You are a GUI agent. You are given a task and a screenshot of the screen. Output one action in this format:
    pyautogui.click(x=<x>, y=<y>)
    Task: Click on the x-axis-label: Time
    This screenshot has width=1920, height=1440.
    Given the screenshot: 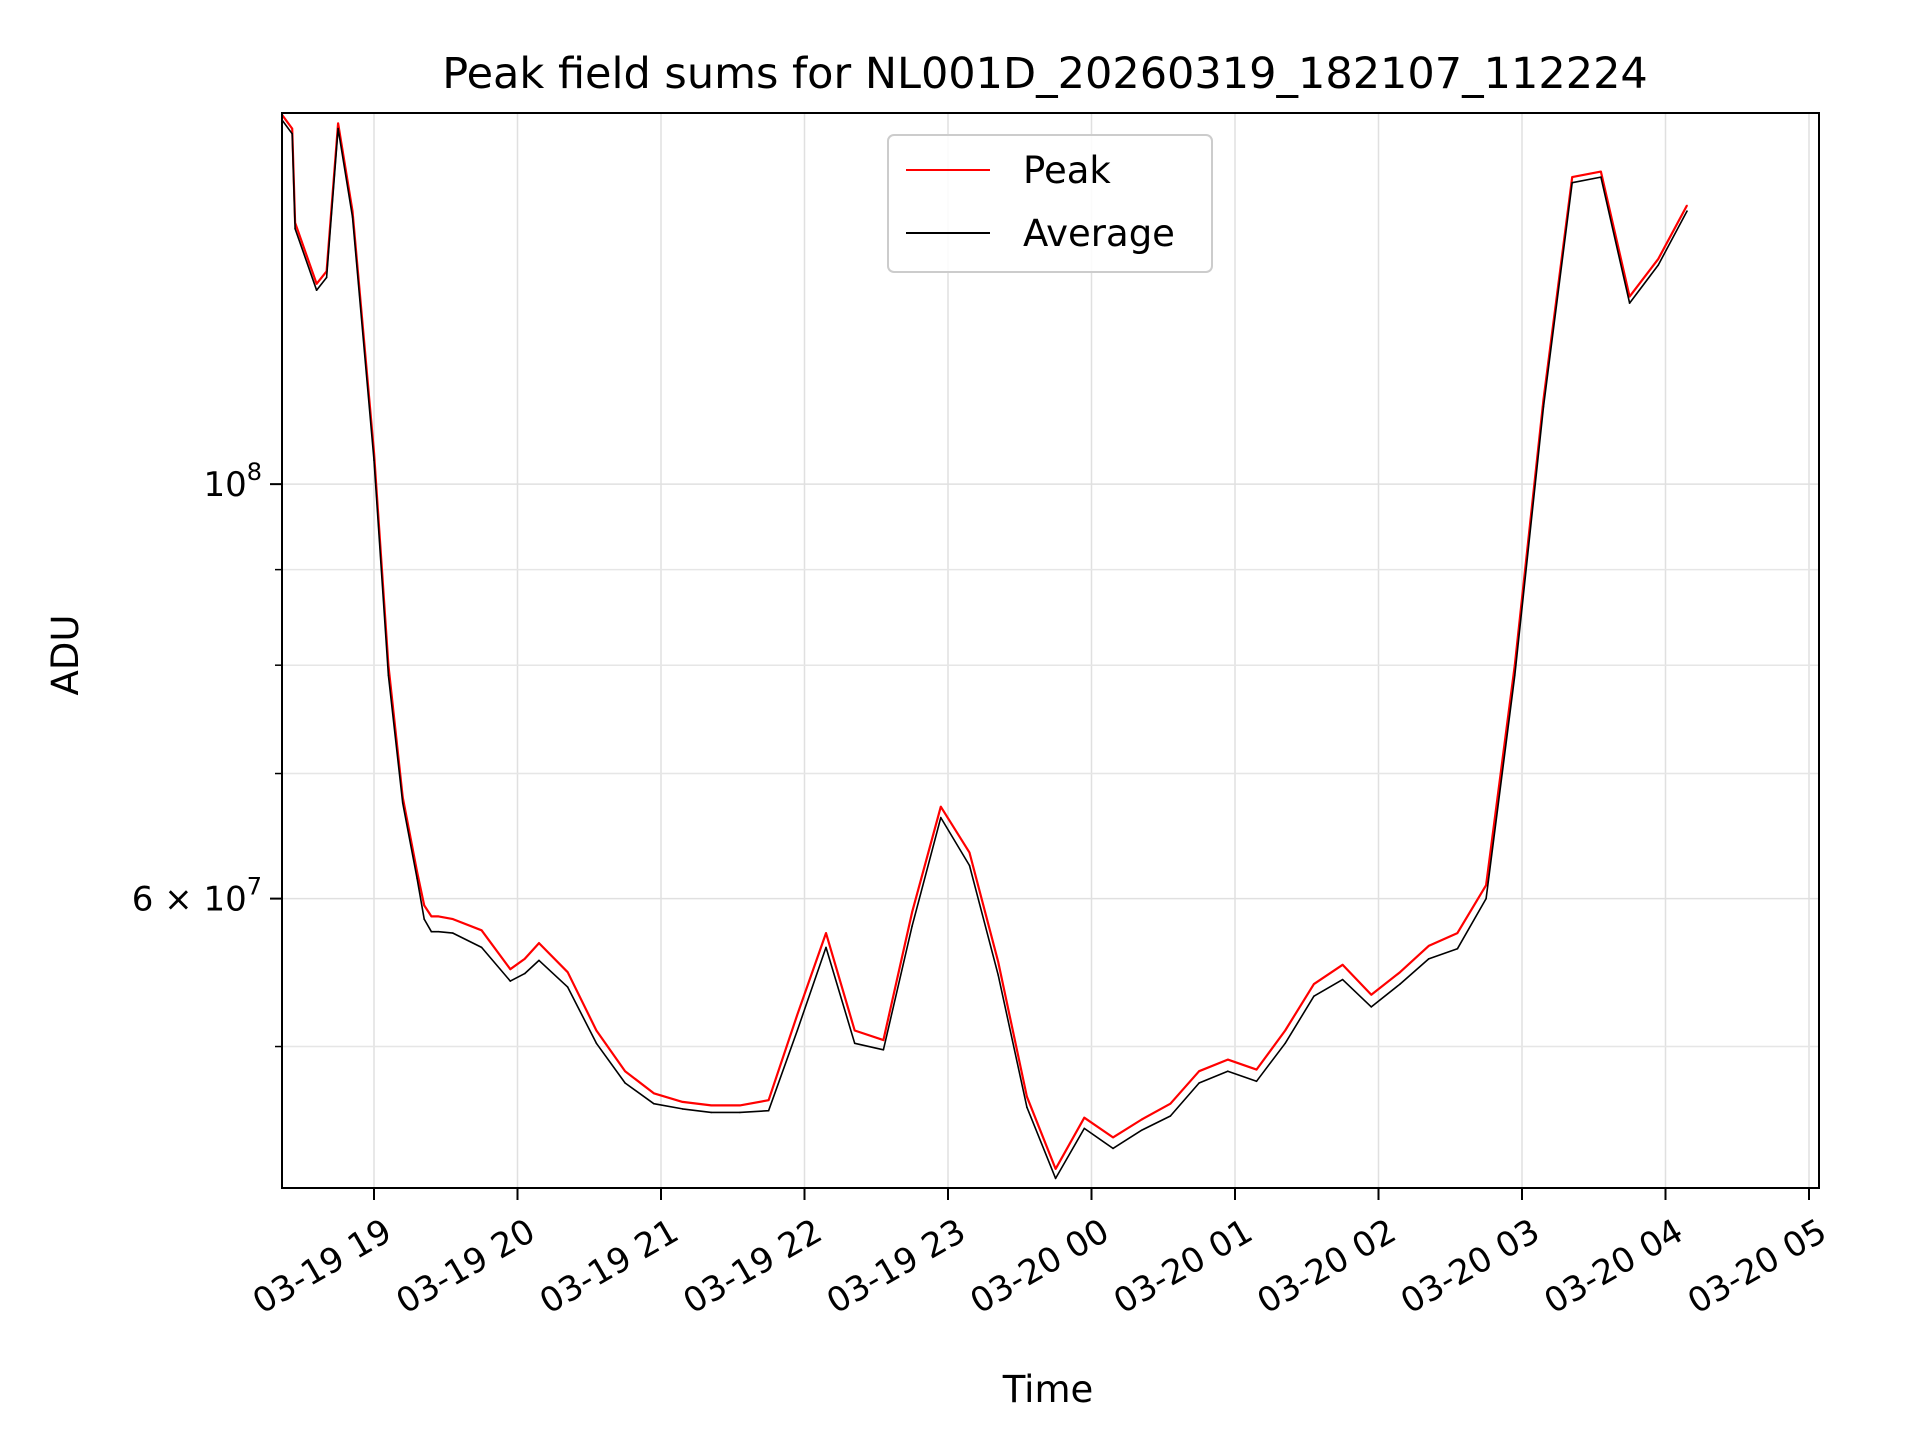 What is the action you would take?
    pyautogui.click(x=1048, y=1389)
    